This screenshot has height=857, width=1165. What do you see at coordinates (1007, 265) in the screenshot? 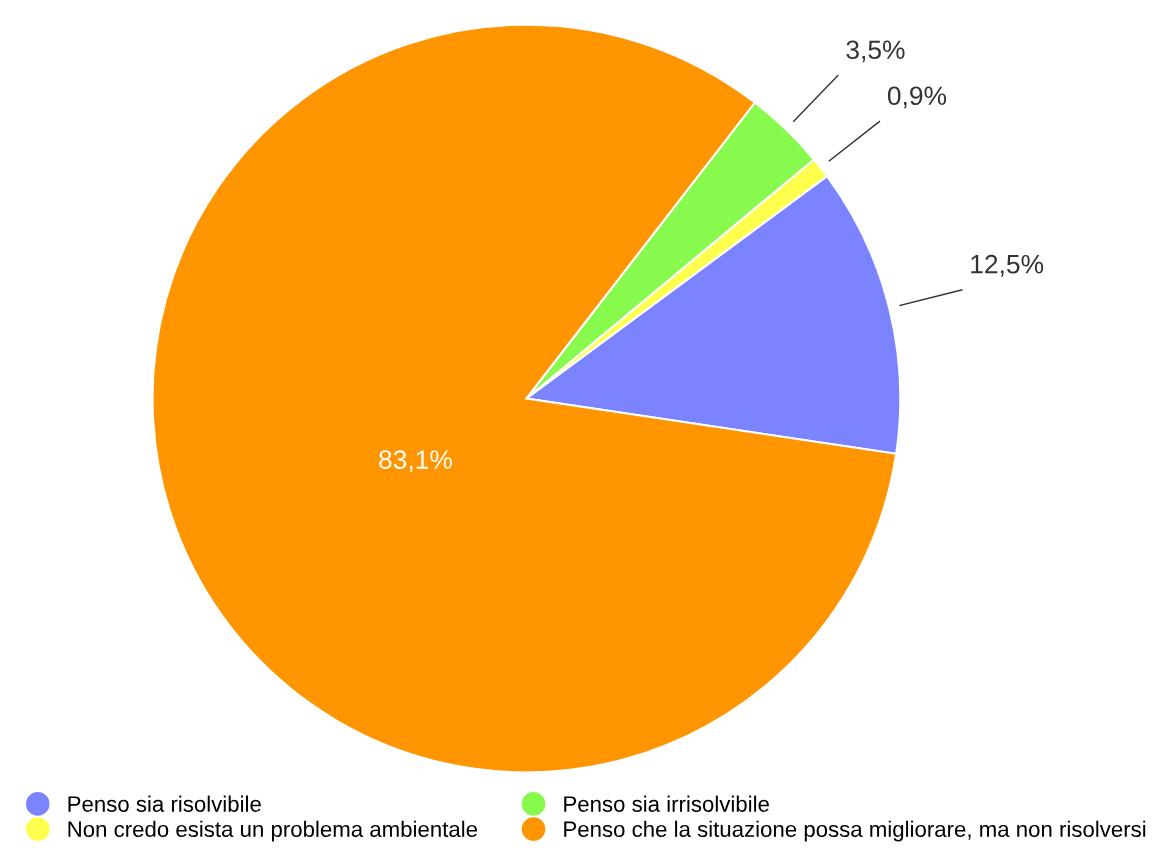
I see `data-label: 12,5%` at bounding box center [1007, 265].